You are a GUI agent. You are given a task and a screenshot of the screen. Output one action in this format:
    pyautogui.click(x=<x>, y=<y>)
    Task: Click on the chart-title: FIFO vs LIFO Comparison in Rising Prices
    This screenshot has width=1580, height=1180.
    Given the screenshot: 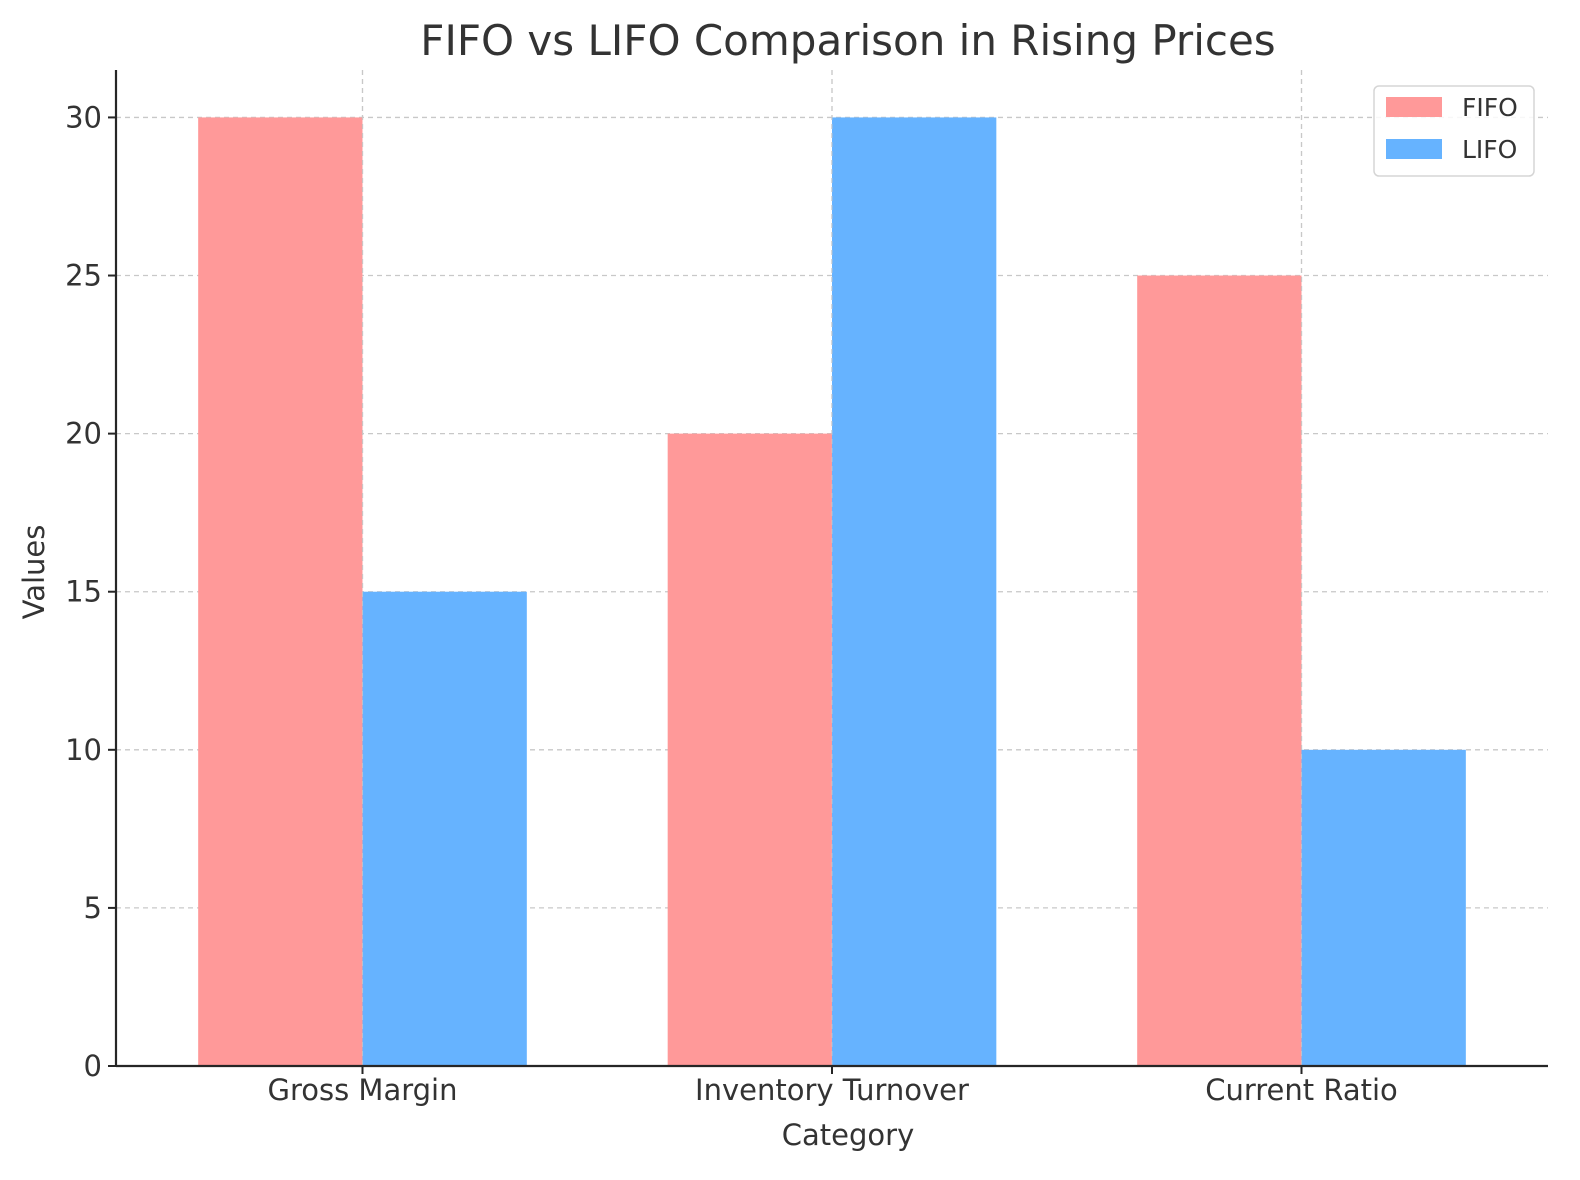 What is the action you would take?
    pyautogui.click(x=847, y=40)
    